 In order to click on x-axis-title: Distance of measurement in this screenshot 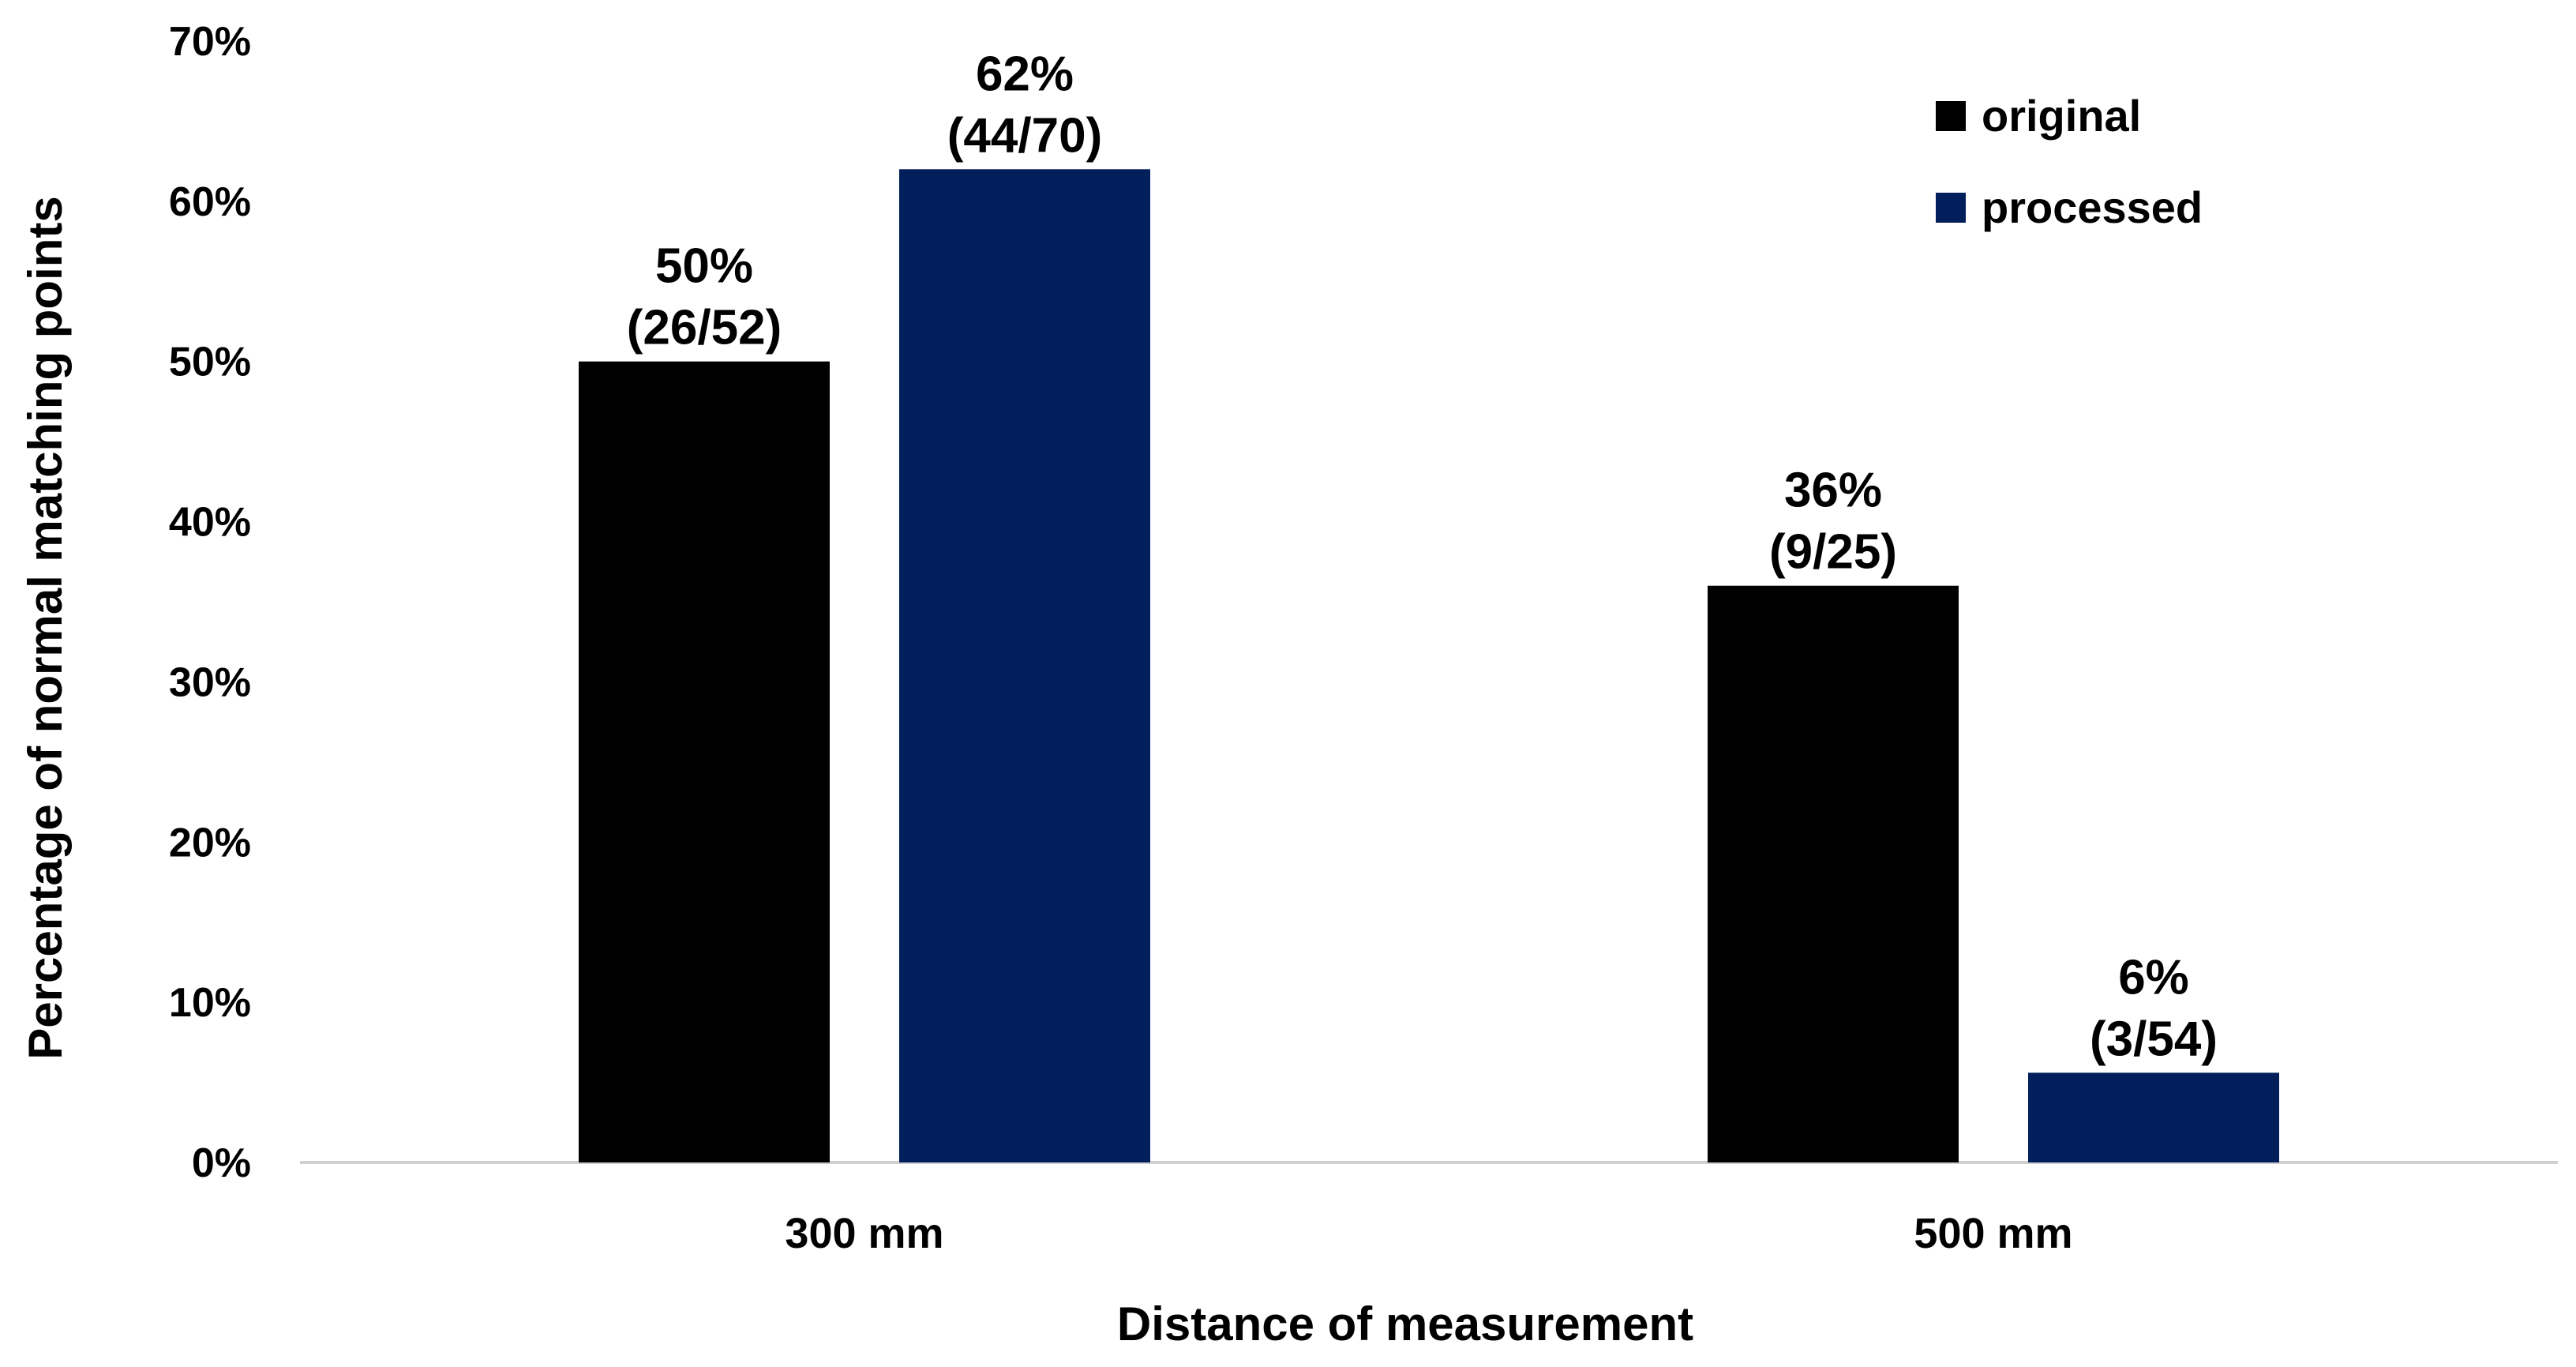, I will do `click(1405, 1324)`.